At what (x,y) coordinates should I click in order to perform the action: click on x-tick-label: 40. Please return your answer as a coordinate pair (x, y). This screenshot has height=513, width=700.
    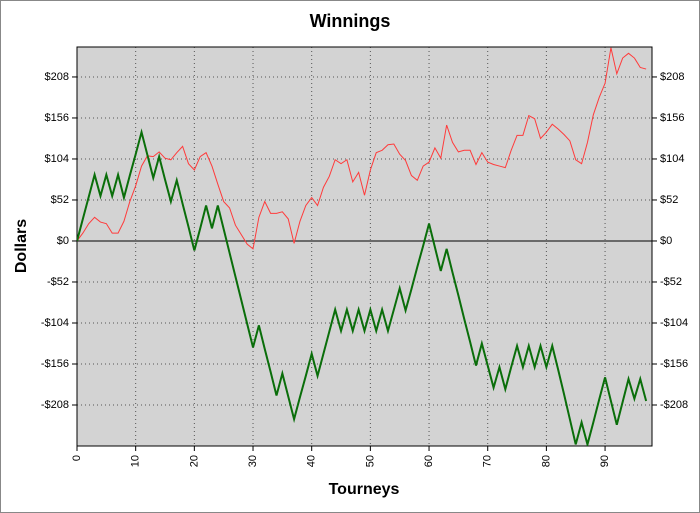
    Looking at the image, I should click on (312, 461).